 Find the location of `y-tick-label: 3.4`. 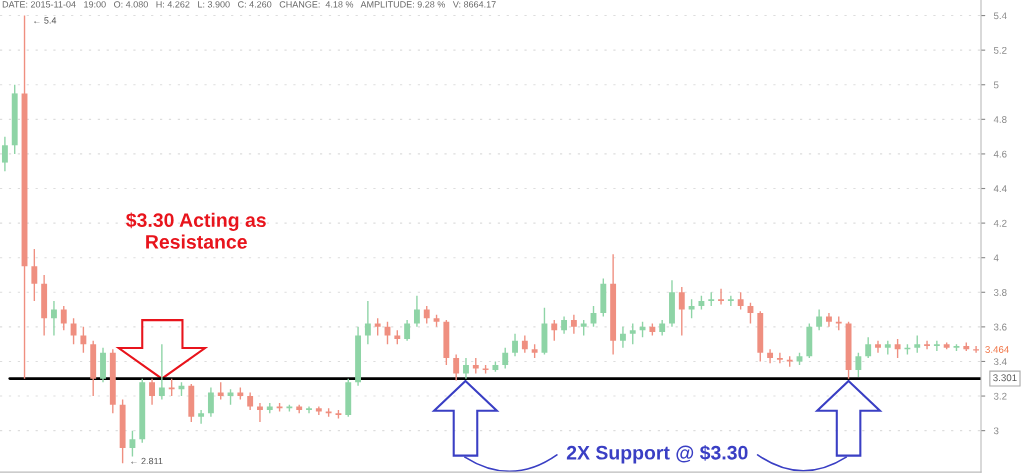

y-tick-label: 3.4 is located at coordinates (1000, 362).